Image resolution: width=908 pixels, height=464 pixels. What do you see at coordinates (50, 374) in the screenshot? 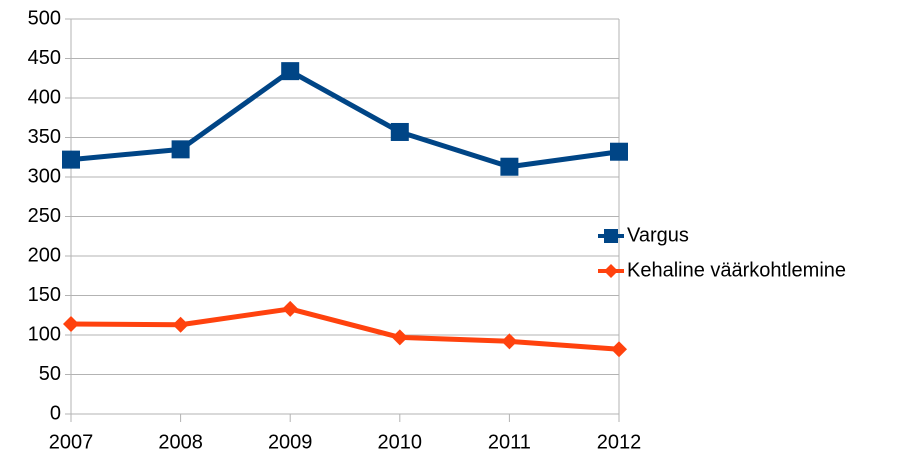
I see `y-tick-label: 50` at bounding box center [50, 374].